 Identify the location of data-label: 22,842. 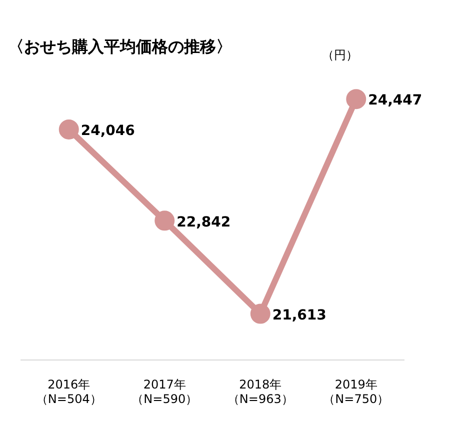
(203, 222).